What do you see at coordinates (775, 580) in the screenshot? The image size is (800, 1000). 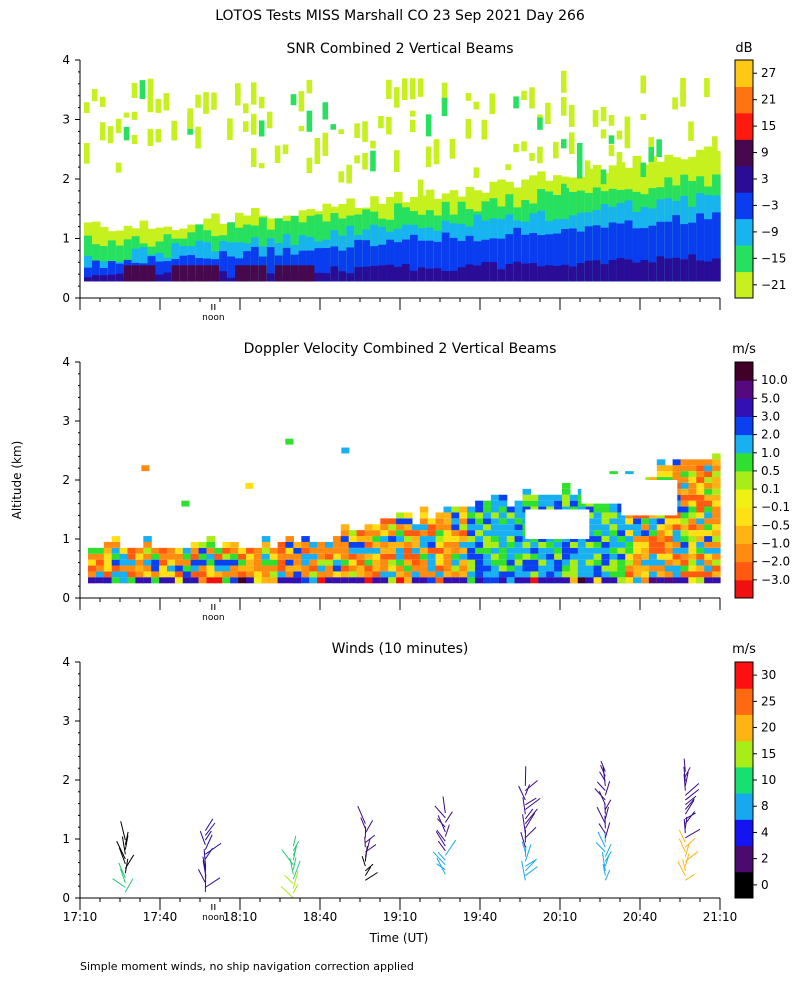 I see `colorbar-tick-label: −3.0` at bounding box center [775, 580].